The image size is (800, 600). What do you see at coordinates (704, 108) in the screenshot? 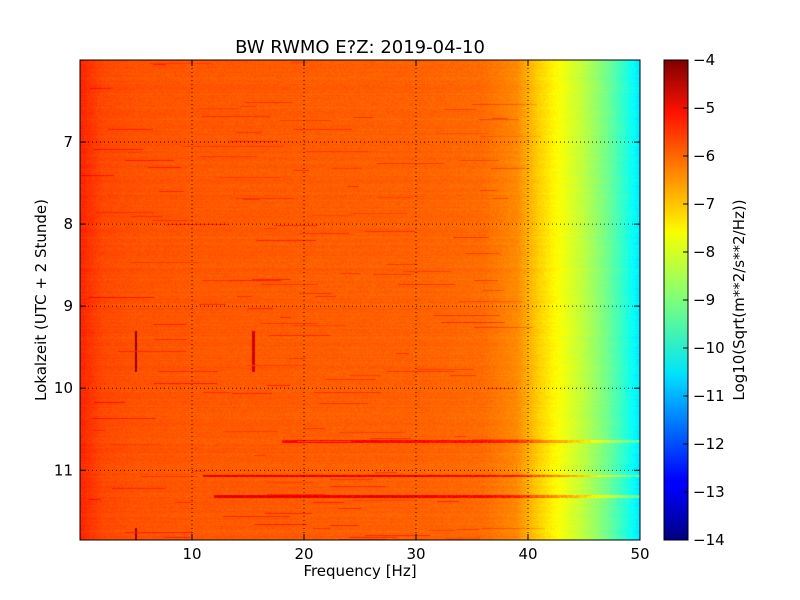
I see `colorbar-tick-label: −5` at bounding box center [704, 108].